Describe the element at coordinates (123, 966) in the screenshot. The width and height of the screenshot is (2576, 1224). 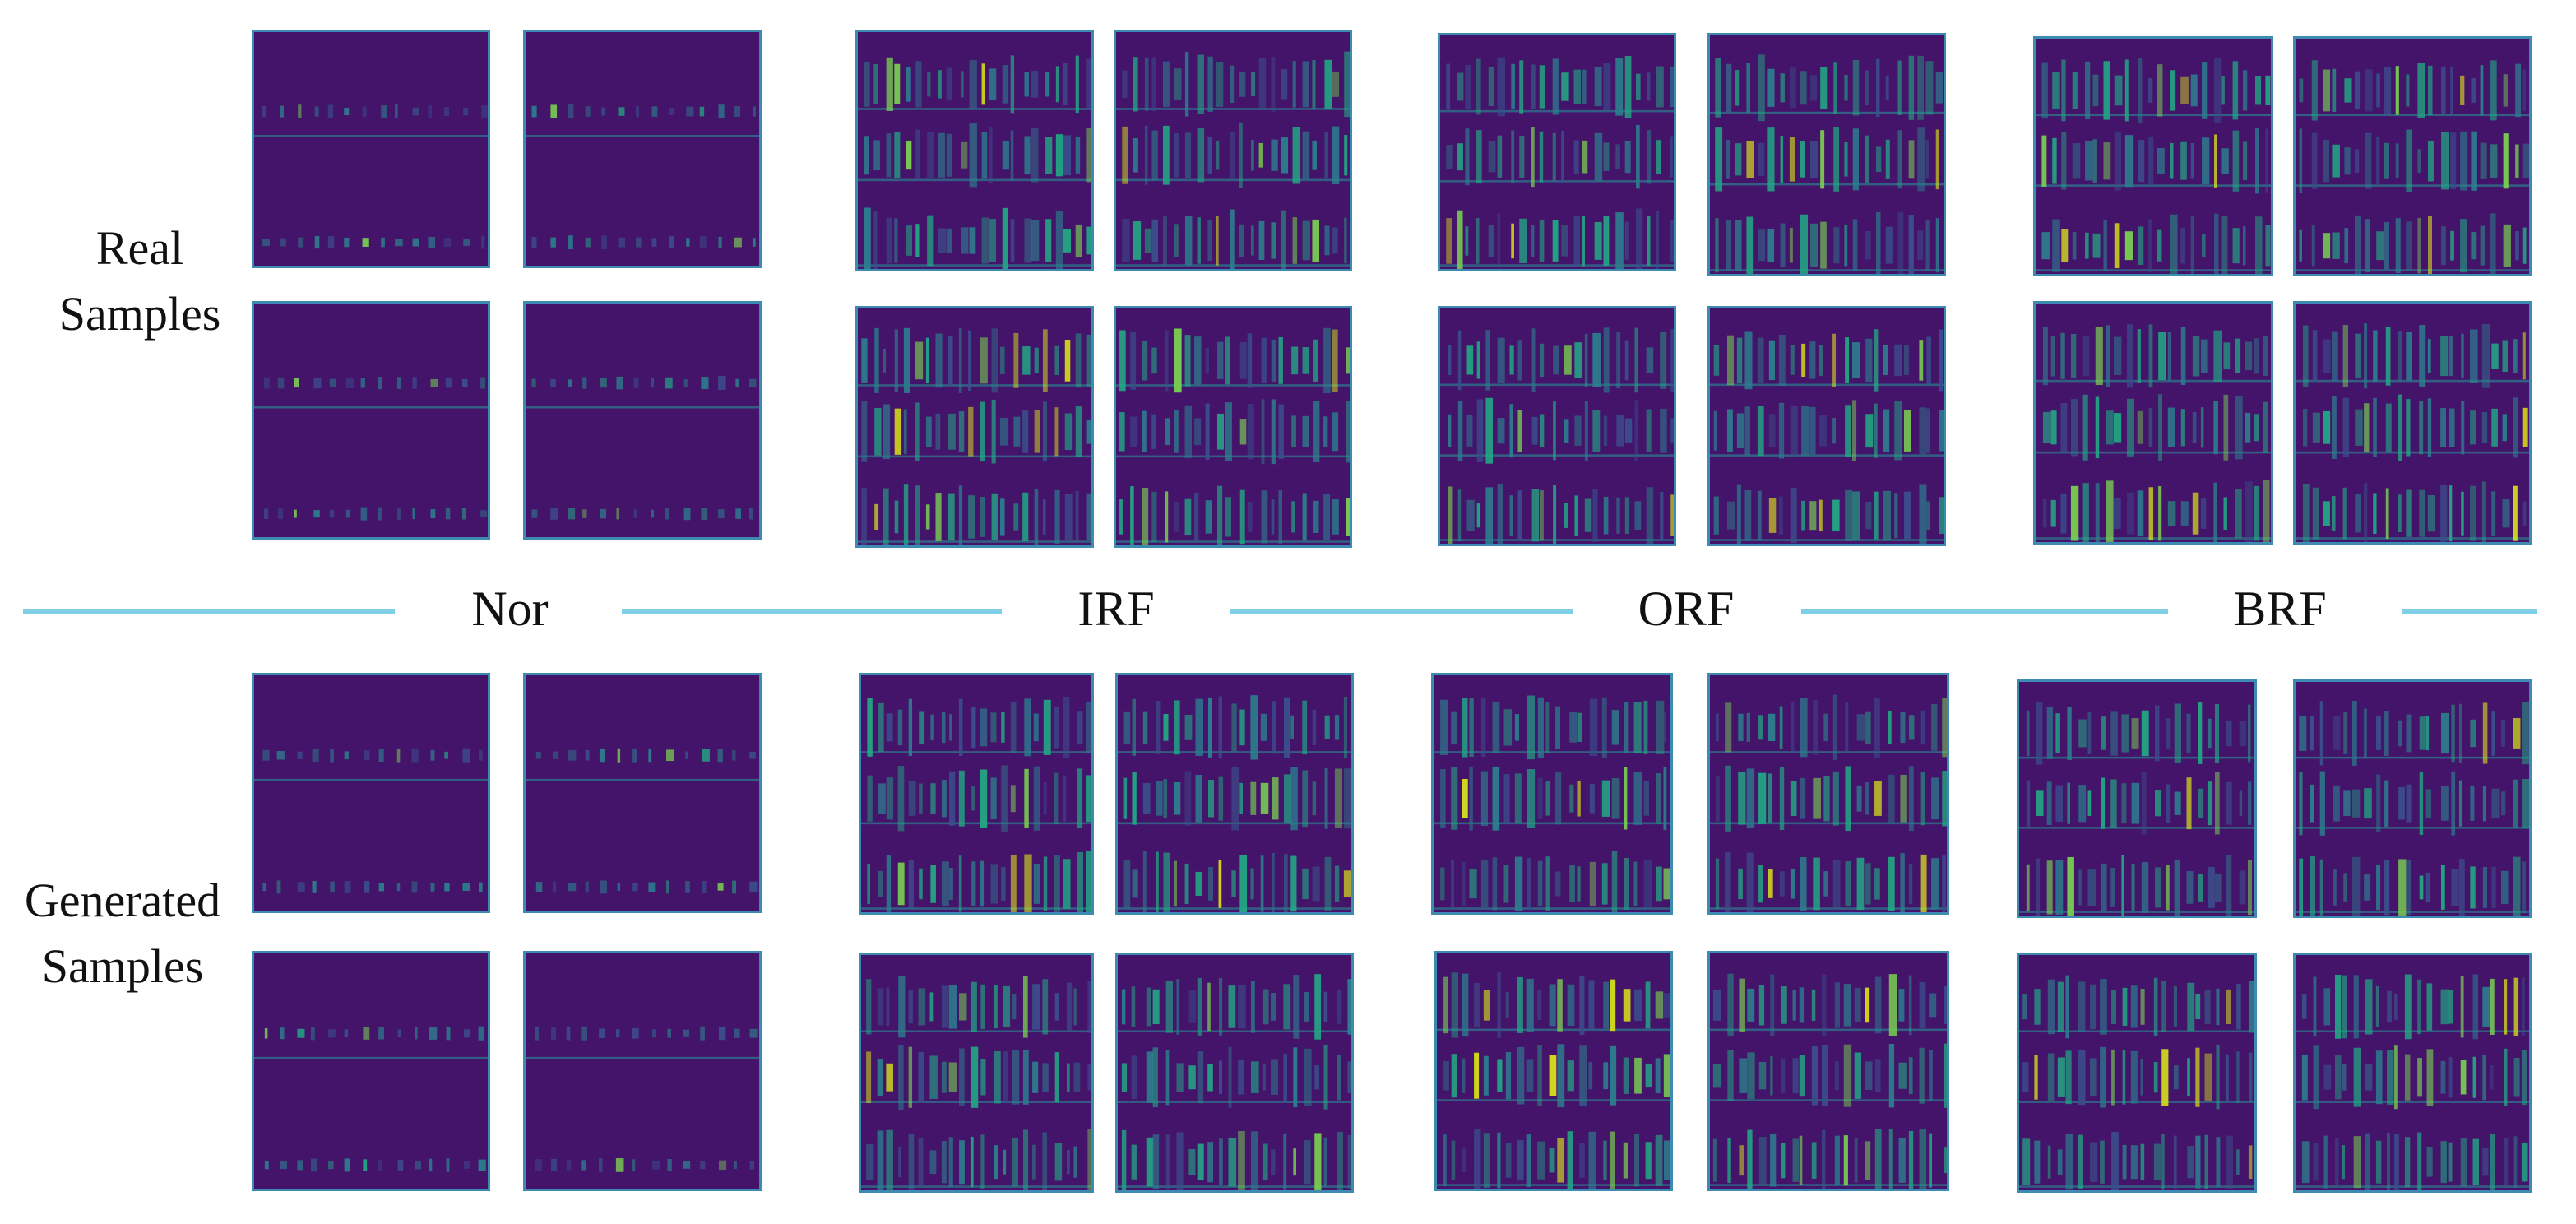
I see `row-label-generated-line2: Samples` at that location.